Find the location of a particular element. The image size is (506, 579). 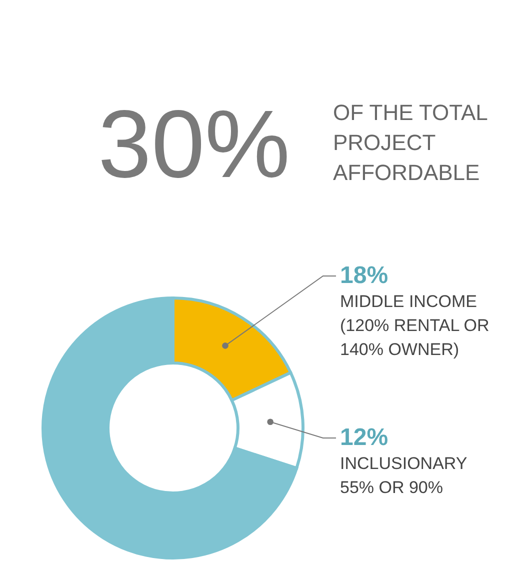

slice-label: MIDDLE INCOME (120% RENTAL OR 140% OWNER) is located at coordinates (415, 325).